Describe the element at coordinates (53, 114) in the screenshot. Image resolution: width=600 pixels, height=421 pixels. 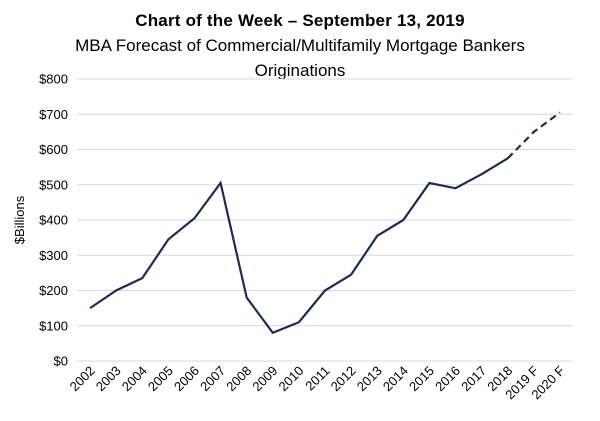
I see `y-tick-label: $700` at that location.